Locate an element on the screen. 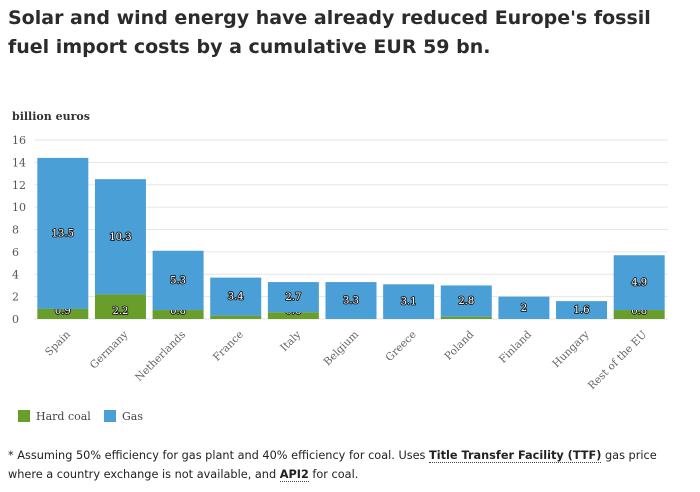 Image resolution: width=700 pixels, height=492 pixels. data-label: 2.2 is located at coordinates (121, 311).